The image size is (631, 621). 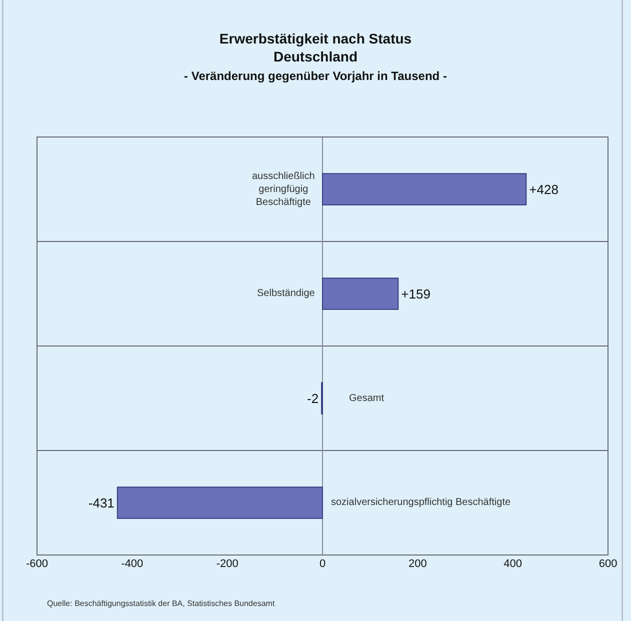 I want to click on y-tick-label: ausschließlich geringfügig Beschäftigte, so click(x=283, y=189).